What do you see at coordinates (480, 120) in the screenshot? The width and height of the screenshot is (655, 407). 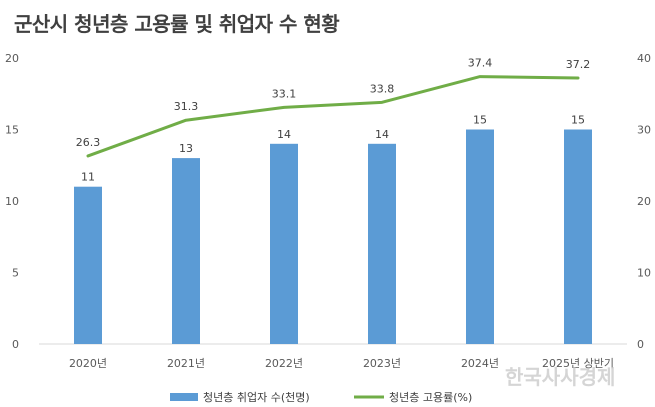 I see `bar-value-label-4: 15` at bounding box center [480, 120].